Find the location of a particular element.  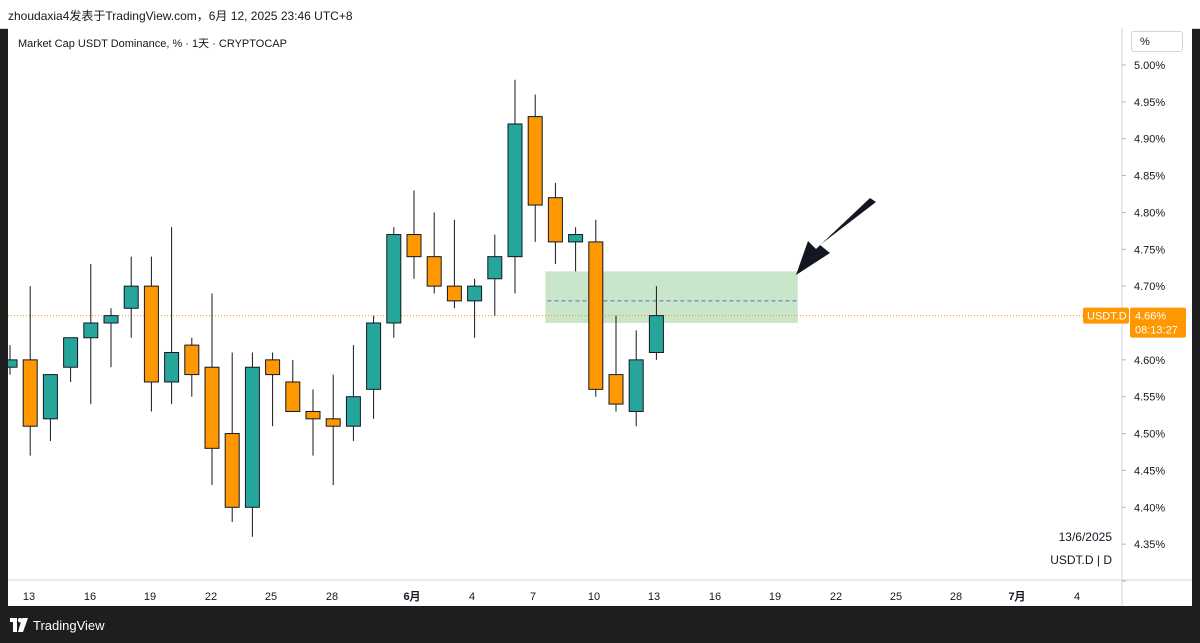

x-tick-label: 10 is located at coordinates (594, 597).